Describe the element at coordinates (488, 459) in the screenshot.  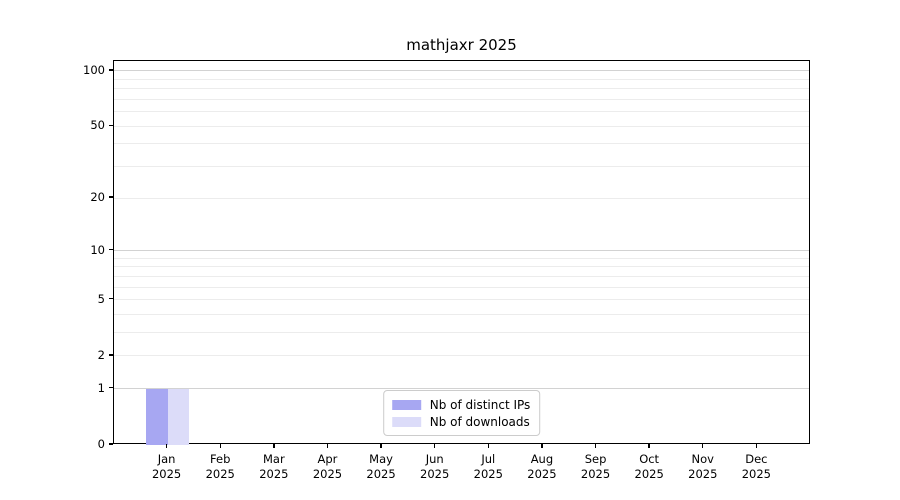
I see `x-tick-month: Jul` at that location.